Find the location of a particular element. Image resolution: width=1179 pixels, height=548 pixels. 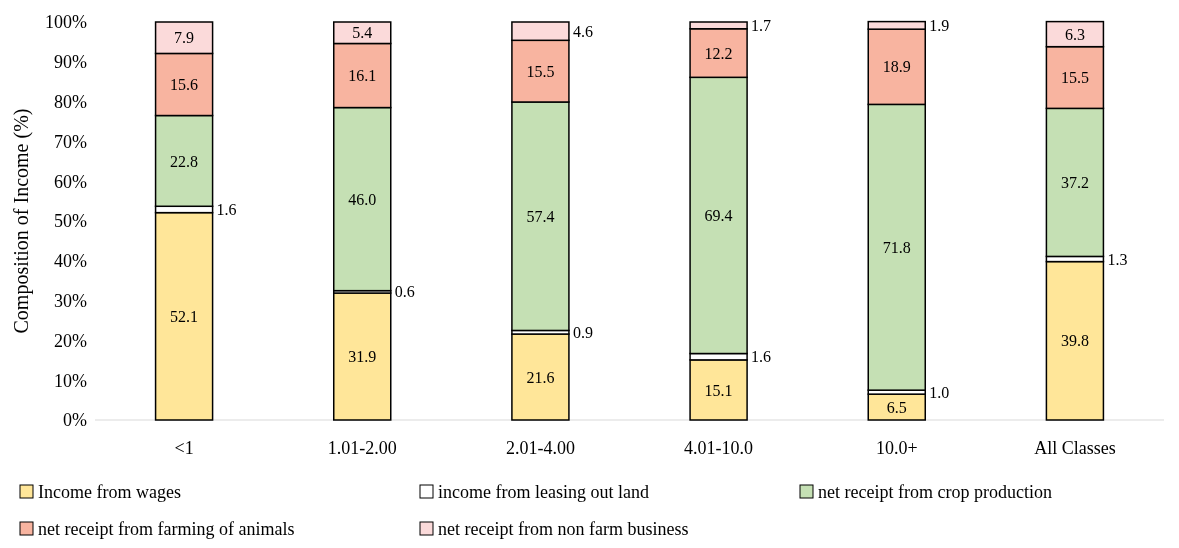

y-tick-label: 80% is located at coordinates (70, 101).